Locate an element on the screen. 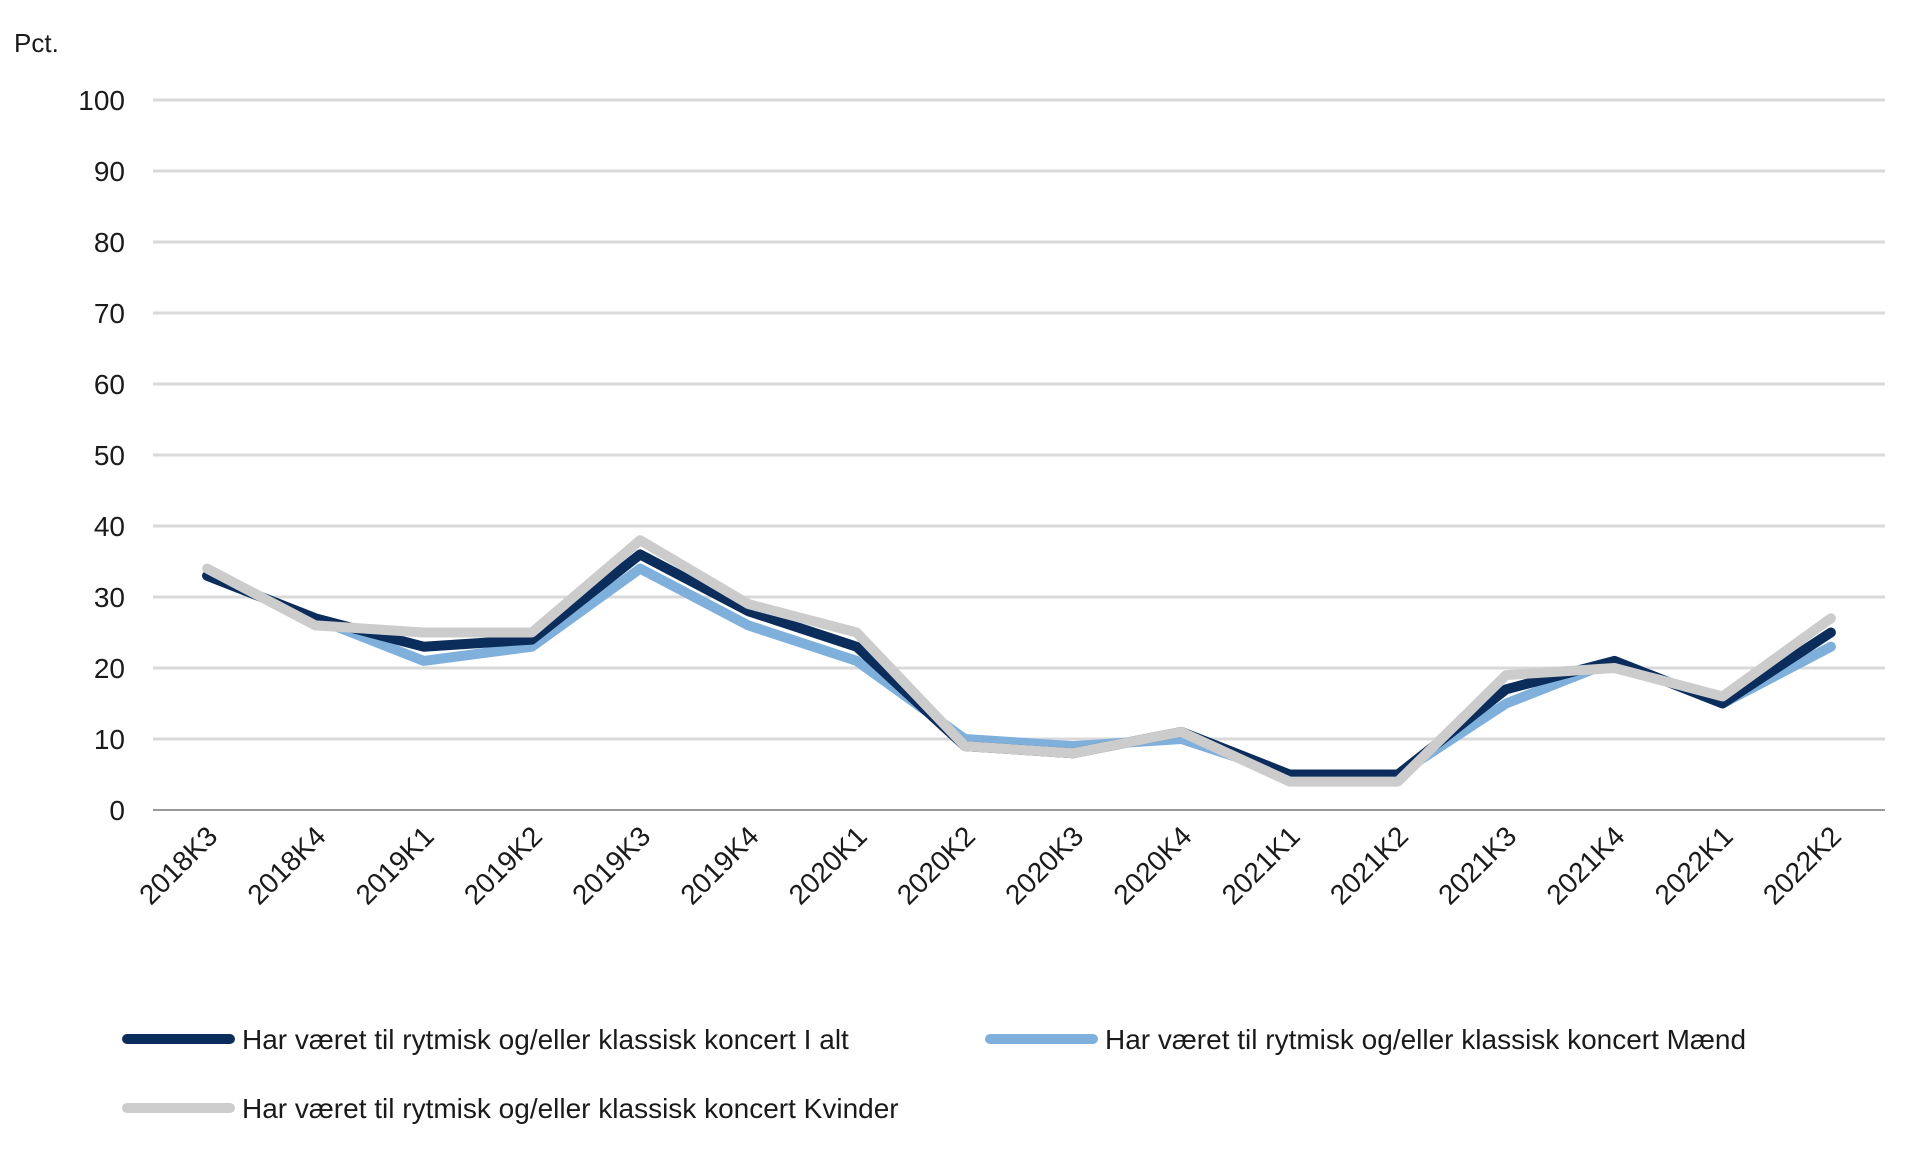 The height and width of the screenshot is (1152, 1920). x-tick-label: 2019K4 is located at coordinates (719, 865).